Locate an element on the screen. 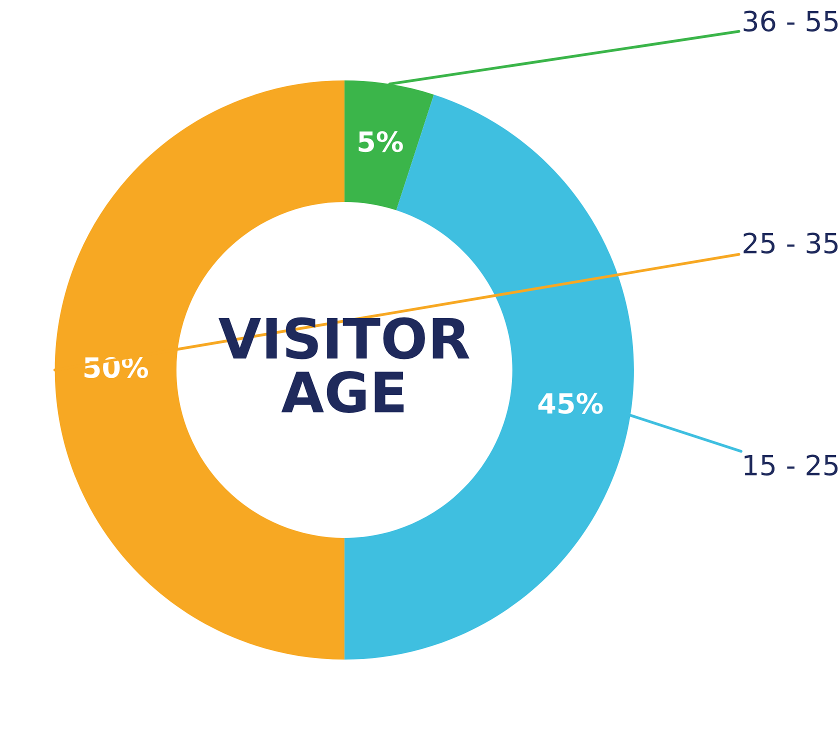 Image resolution: width=840 pixels, height=740 pixels. slice-label: 15 - 25 is located at coordinates (791, 465).